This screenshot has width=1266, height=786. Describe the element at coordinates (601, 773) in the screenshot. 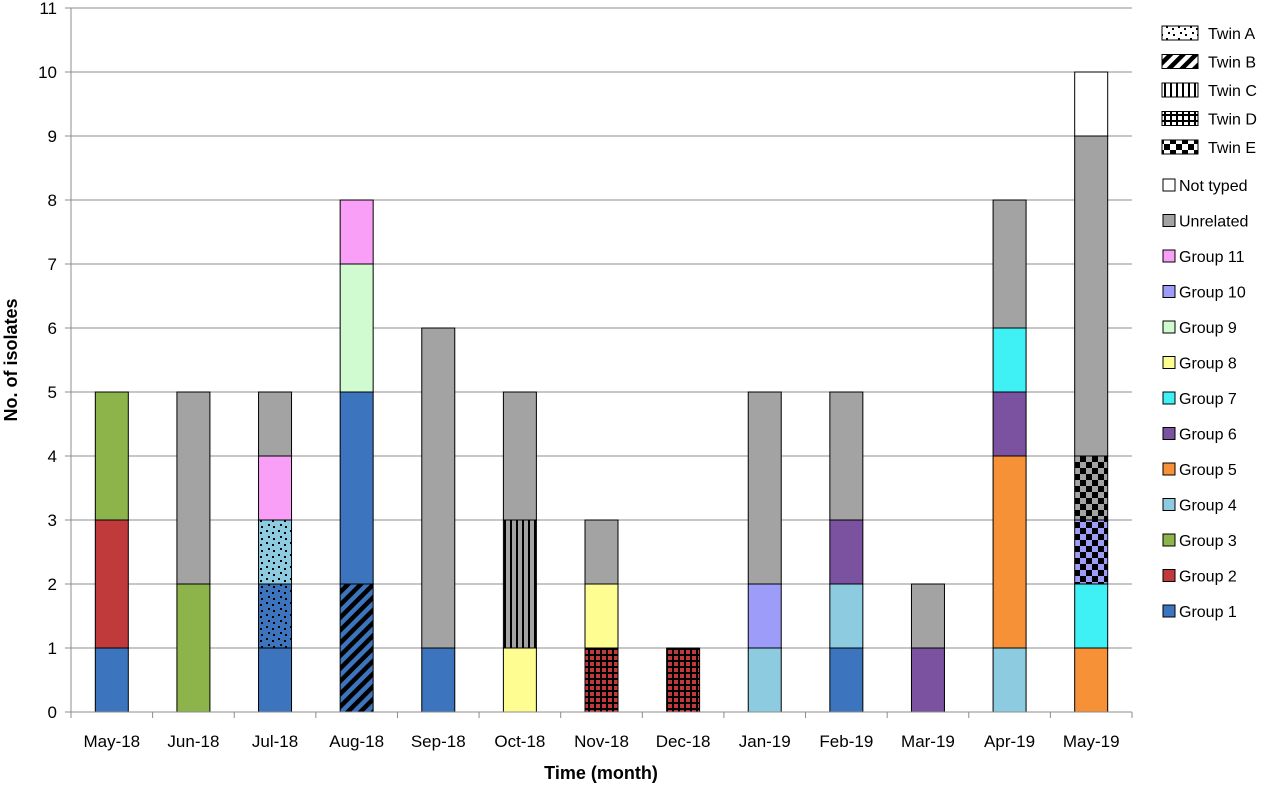

I see `x-axis-title: Time (month)` at that location.